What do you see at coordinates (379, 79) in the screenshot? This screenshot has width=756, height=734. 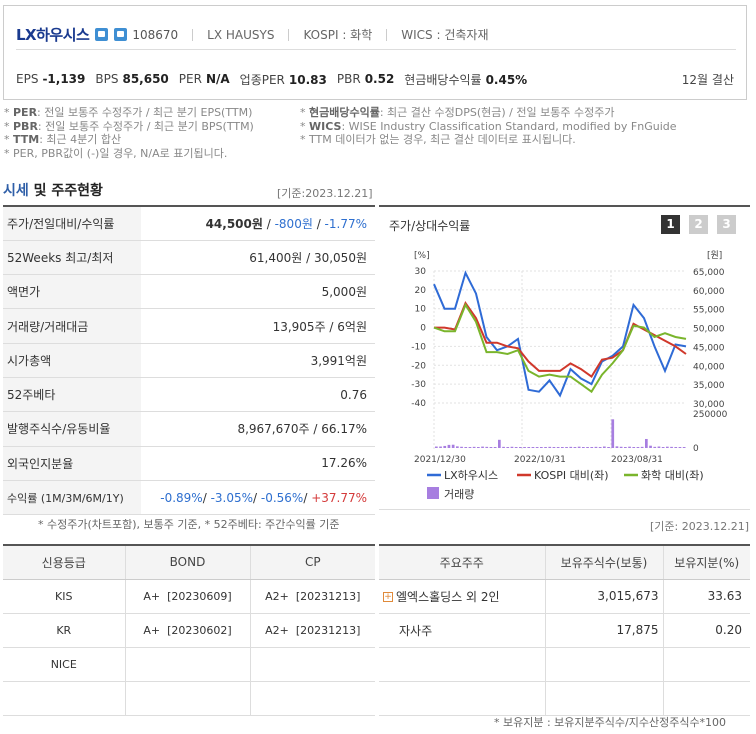 I see `pbr-value: 0.52` at bounding box center [379, 79].